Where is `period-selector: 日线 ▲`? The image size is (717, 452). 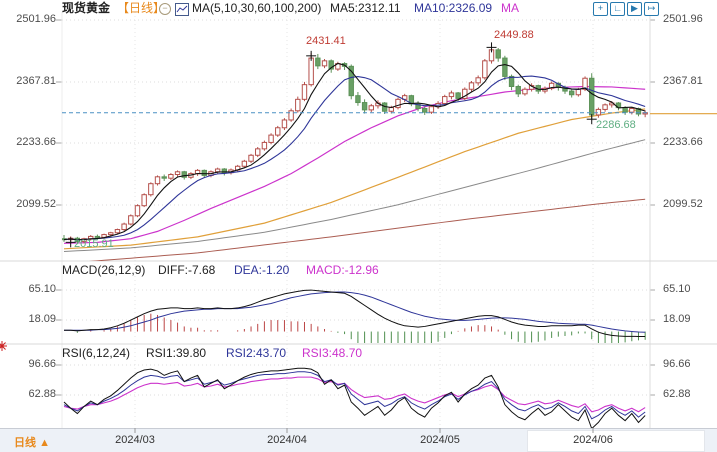
period-selector: 日线 ▲ is located at coordinates (32, 442).